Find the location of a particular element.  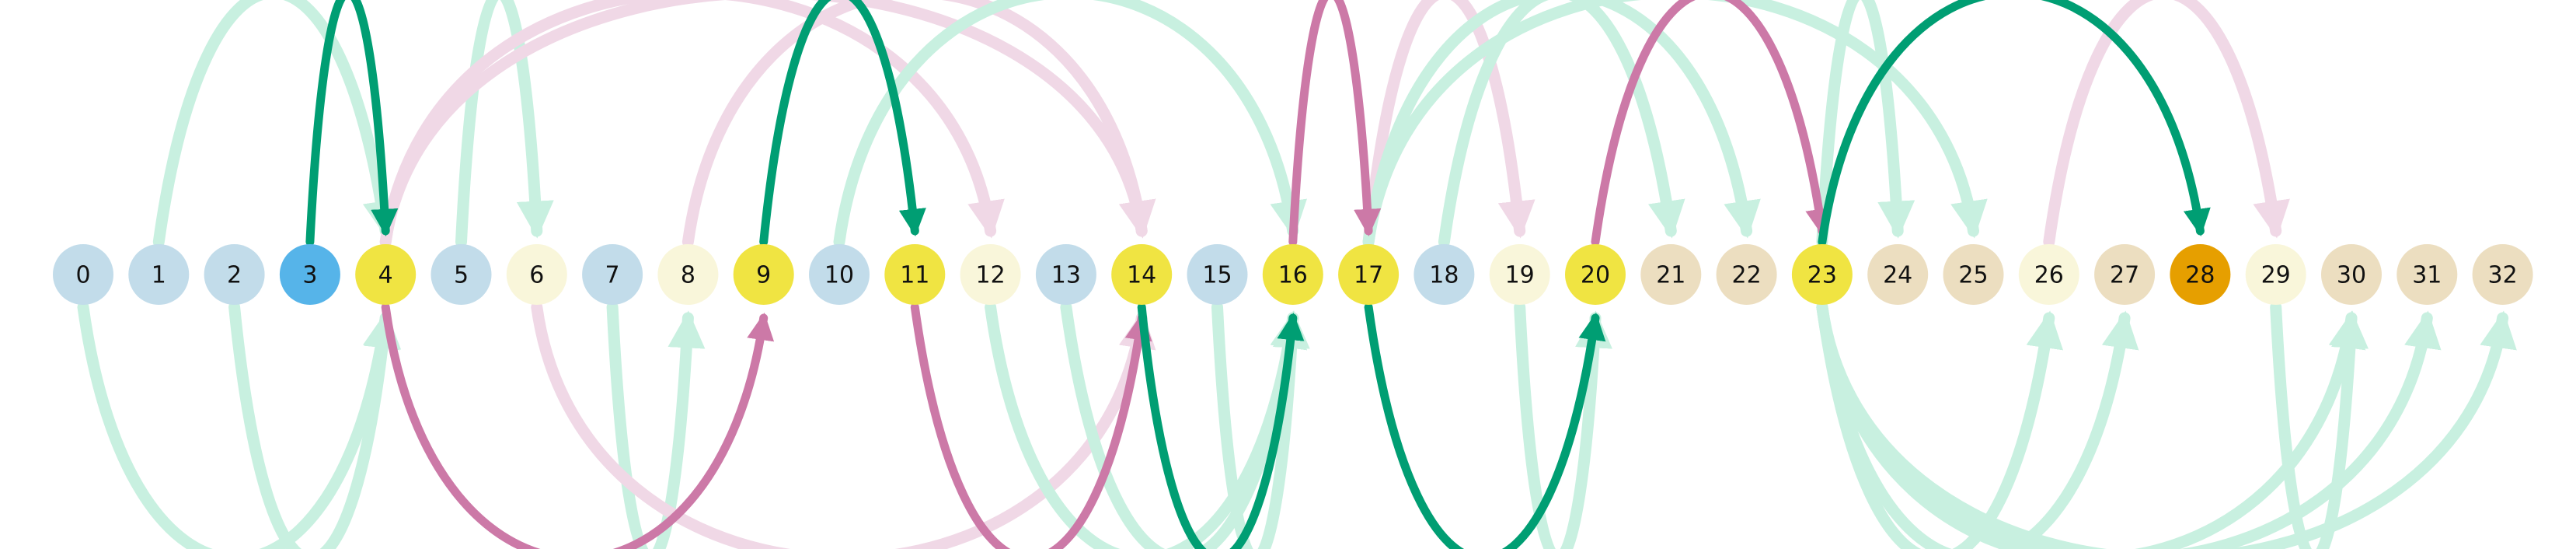

node-12: 12 is located at coordinates (990, 274).